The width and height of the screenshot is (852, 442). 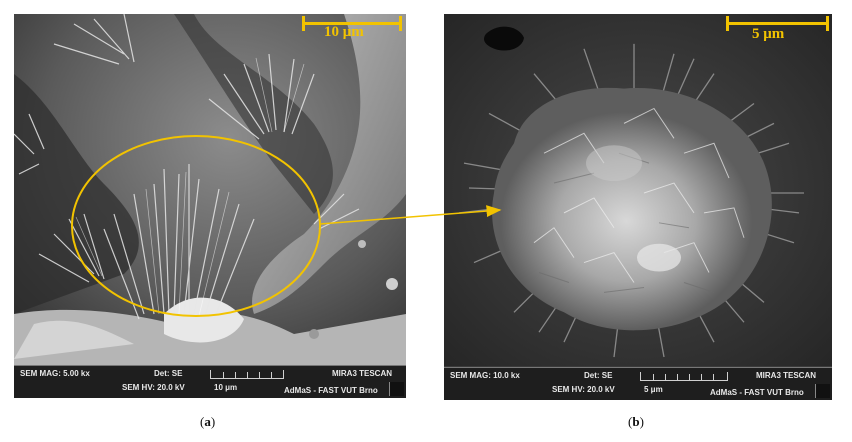 What do you see at coordinates (208, 421) in the screenshot?
I see `caption-a: (a)` at bounding box center [208, 421].